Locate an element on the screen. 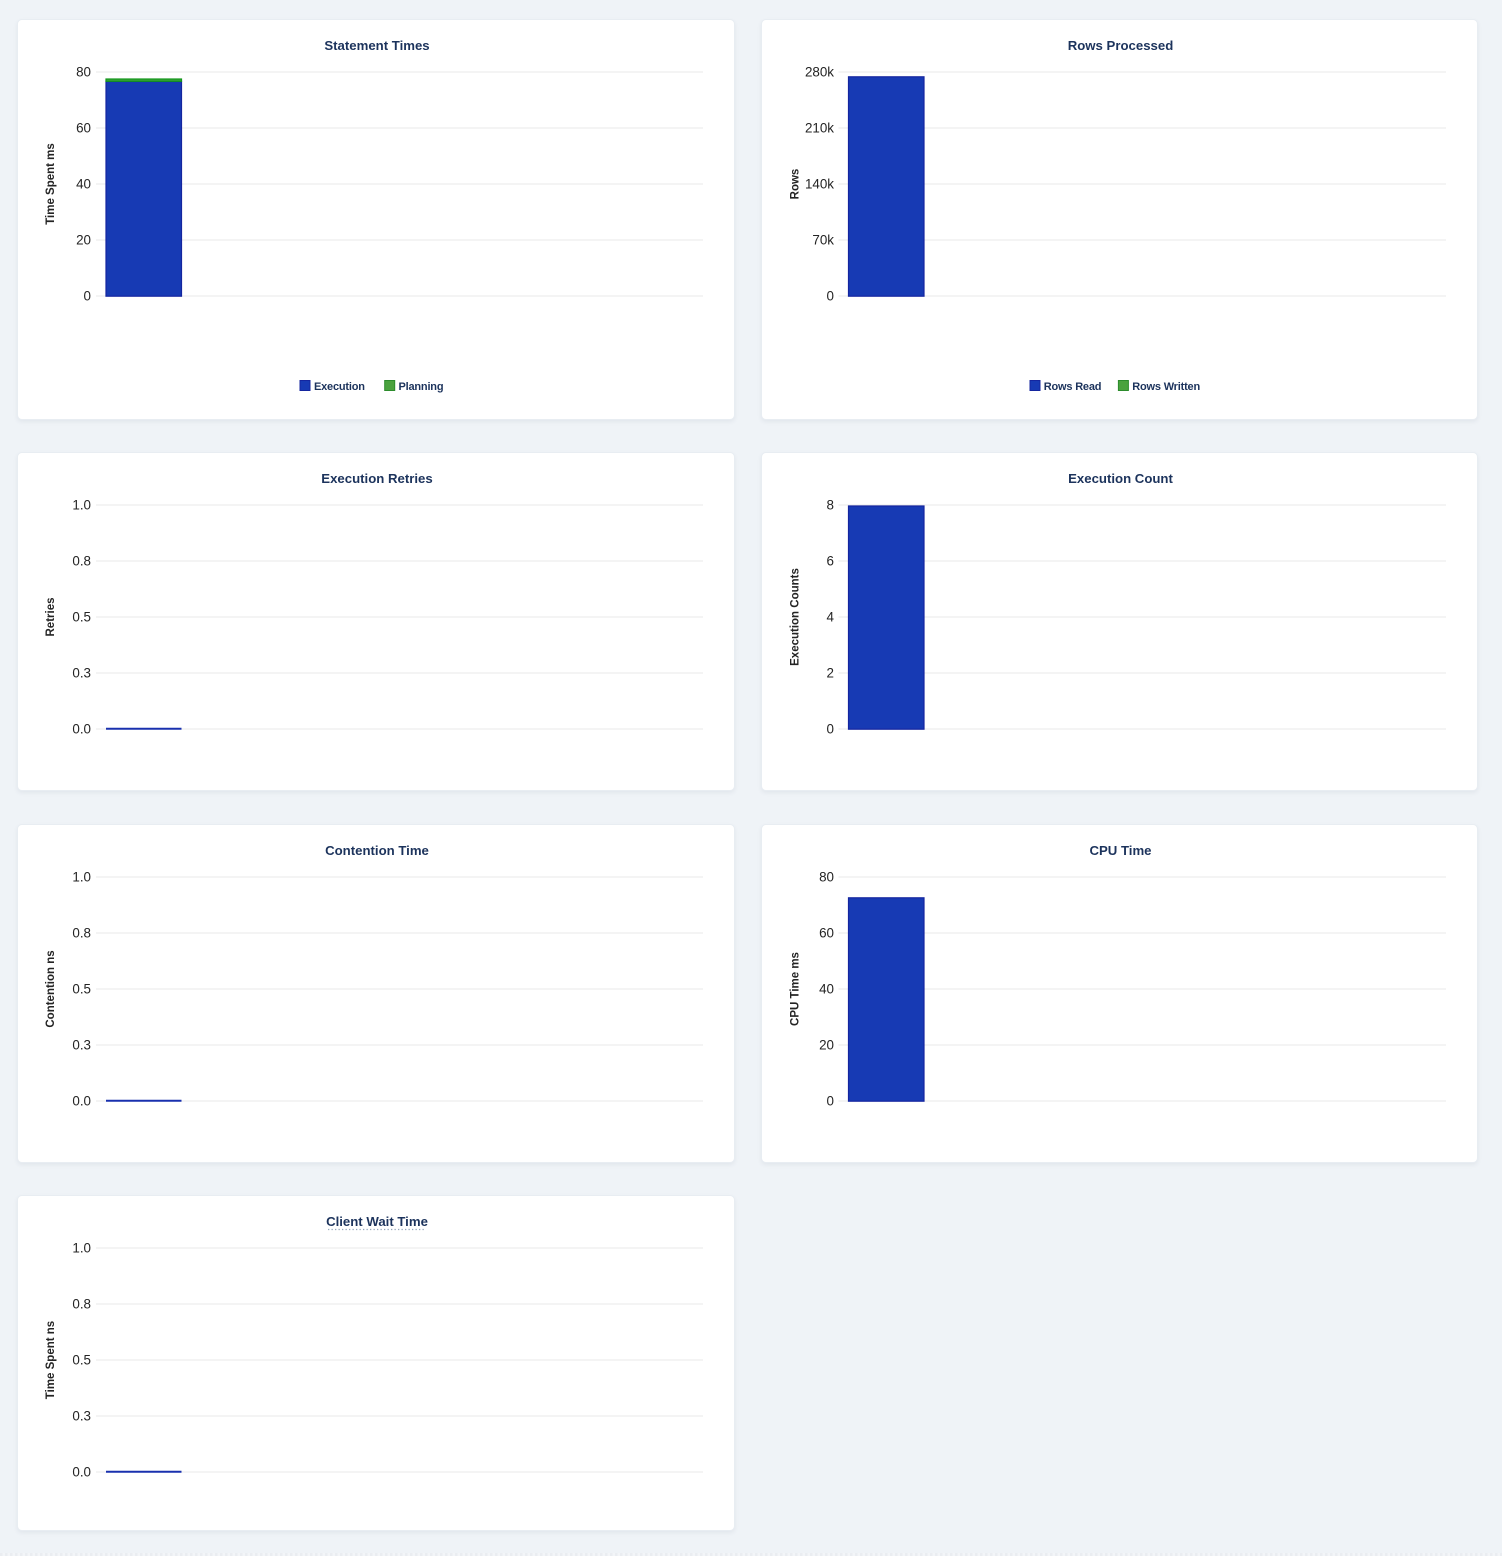 This screenshot has width=1502, height=1556. svg-text: Rows is located at coordinates (796, 184).